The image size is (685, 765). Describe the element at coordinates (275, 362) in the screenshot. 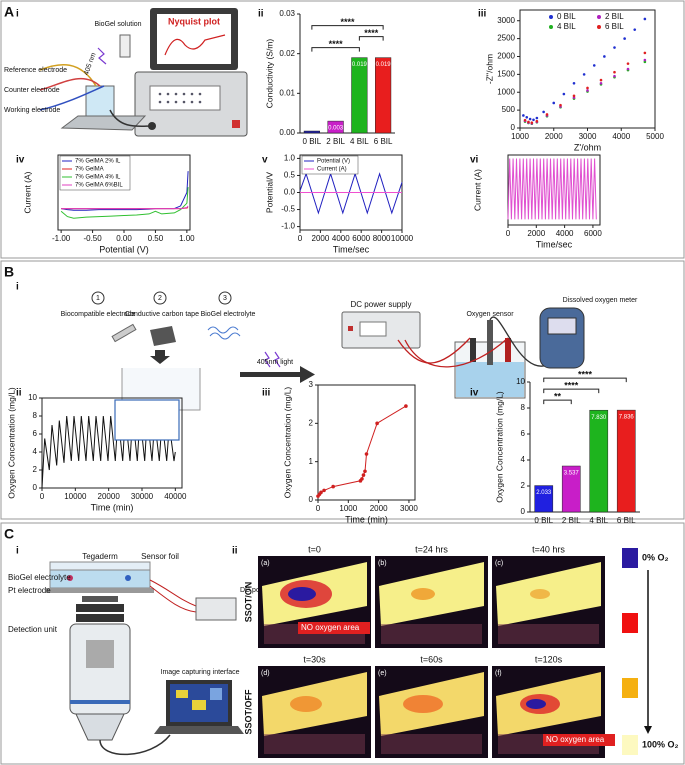

I see `diagram-label: 405nm light` at that location.